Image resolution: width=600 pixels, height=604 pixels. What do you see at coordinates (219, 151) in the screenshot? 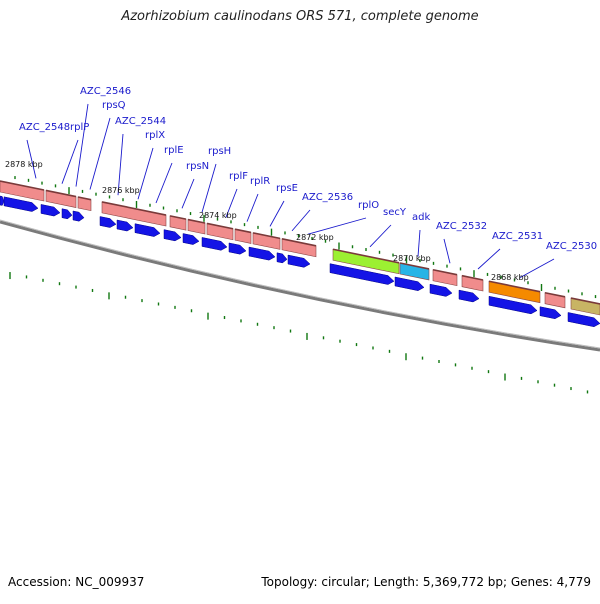
I see `gene-label: rpsH` at bounding box center [219, 151].